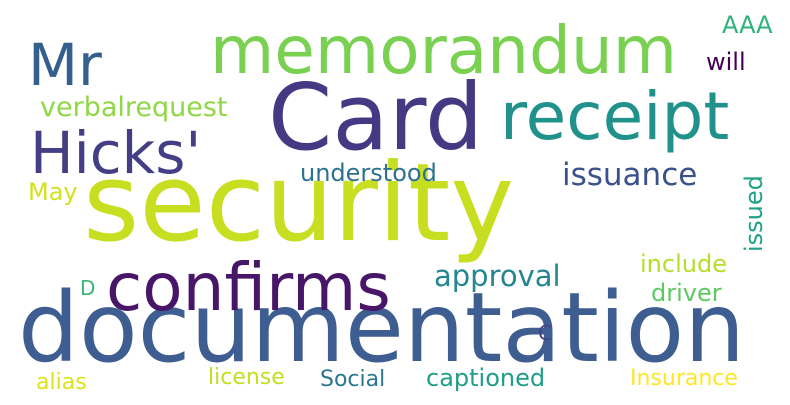  Describe the element at coordinates (116, 153) in the screenshot. I see `word-hicks: Hicks'` at that location.